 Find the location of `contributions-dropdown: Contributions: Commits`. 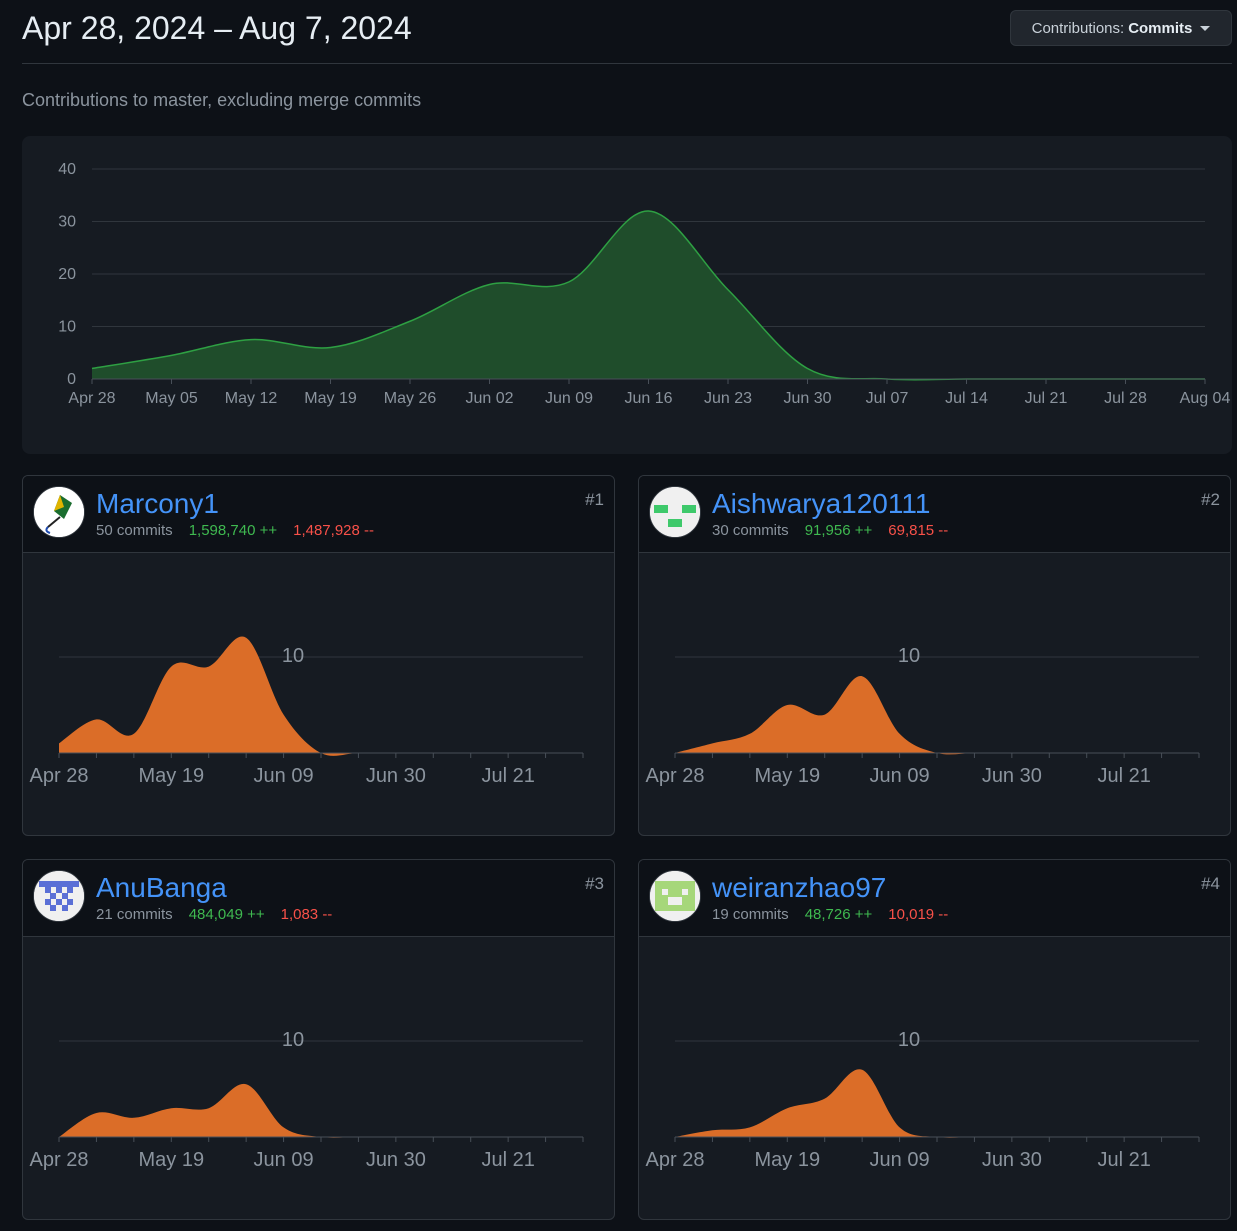

contributions-dropdown: Contributions: Commits is located at coordinates (1121, 28).